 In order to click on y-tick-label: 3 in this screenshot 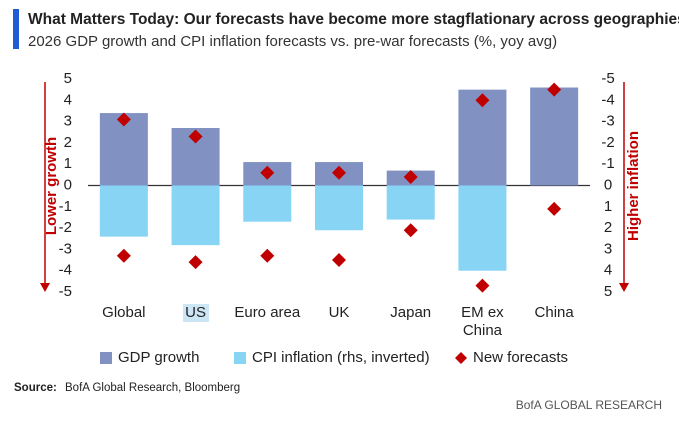, I will do `click(68, 121)`.